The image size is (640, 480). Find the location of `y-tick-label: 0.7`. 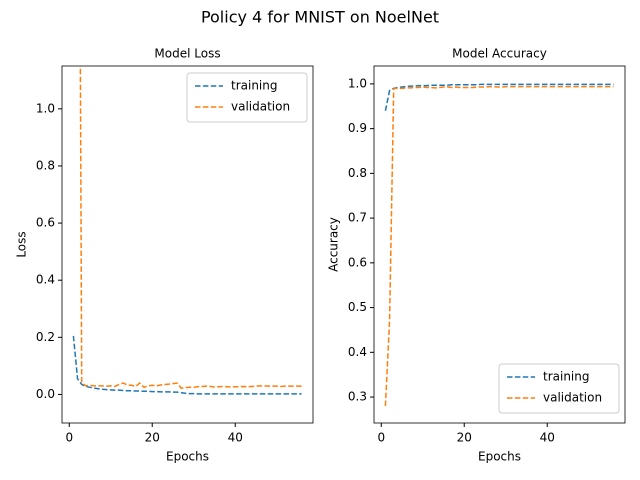

y-tick-label: 0.7 is located at coordinates (357, 218).